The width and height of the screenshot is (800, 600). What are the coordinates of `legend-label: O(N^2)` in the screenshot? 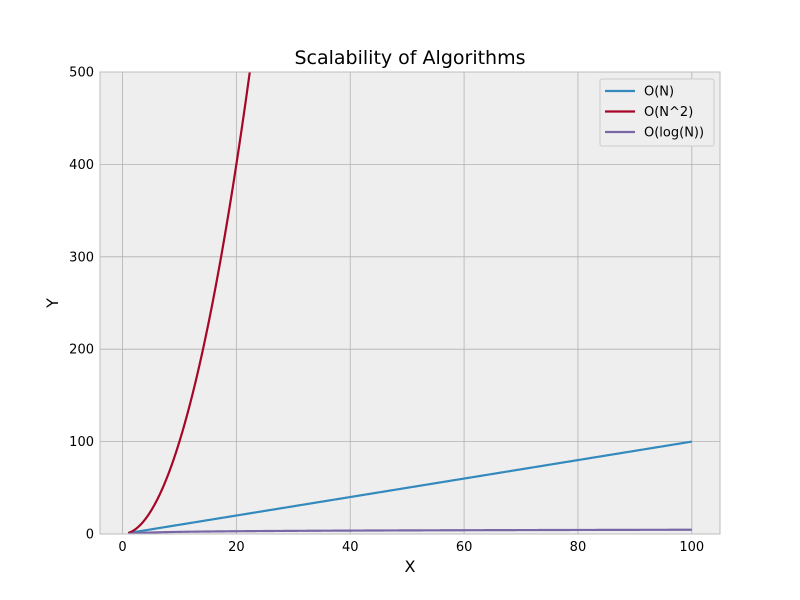 It's located at (668, 112).